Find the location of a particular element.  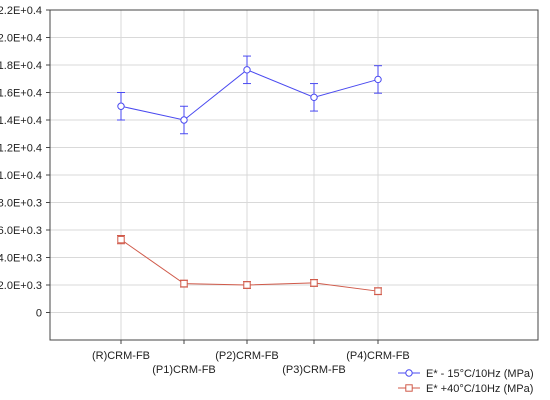

x-tick-label: (P2)CRM-FB is located at coordinates (247, 356).